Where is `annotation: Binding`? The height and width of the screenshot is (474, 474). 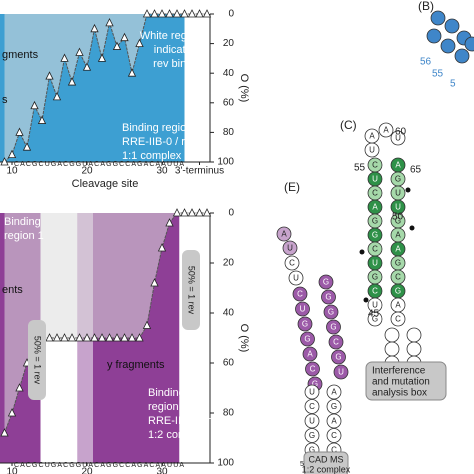
annotation: Binding is located at coordinates (22, 222).